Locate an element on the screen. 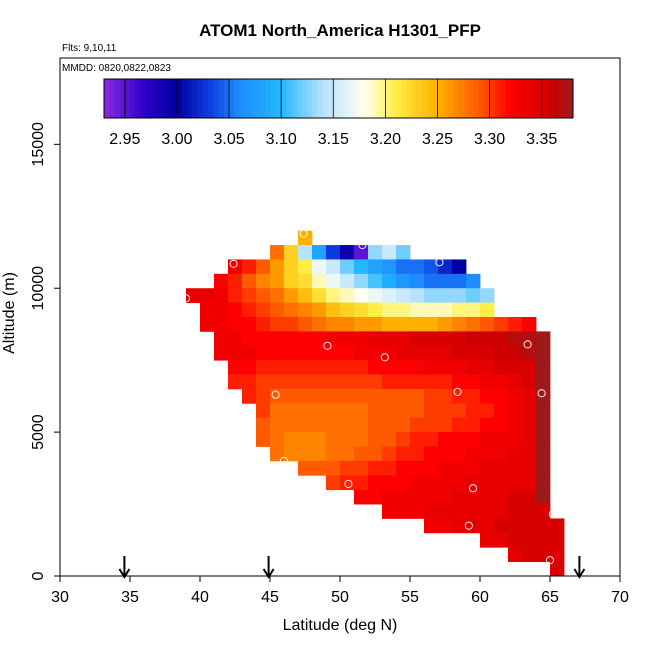 Image resolution: width=650 pixels, height=650 pixels. colorbar-tick-label: 3.20 is located at coordinates (385, 139).